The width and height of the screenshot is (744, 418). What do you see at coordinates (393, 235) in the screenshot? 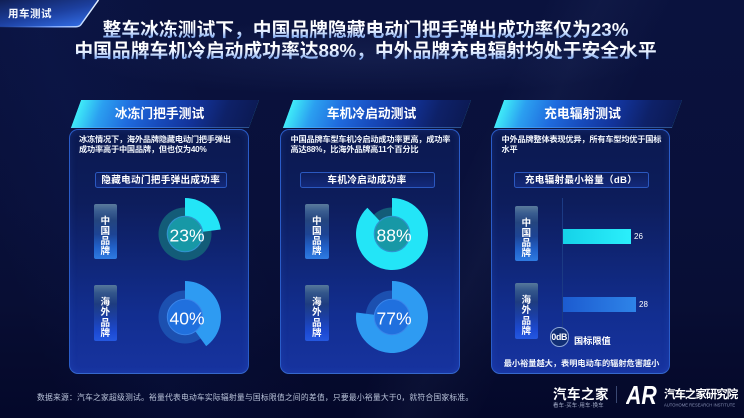
I see `svg-text: 88%` at bounding box center [393, 235].